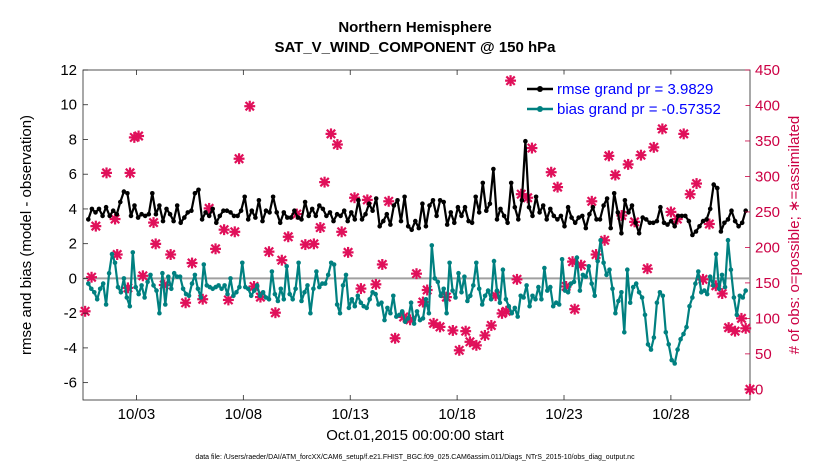 This screenshot has width=830, height=470. Describe the element at coordinates (767, 105) in the screenshot. I see `y-right-tick-label: 400` at that location.